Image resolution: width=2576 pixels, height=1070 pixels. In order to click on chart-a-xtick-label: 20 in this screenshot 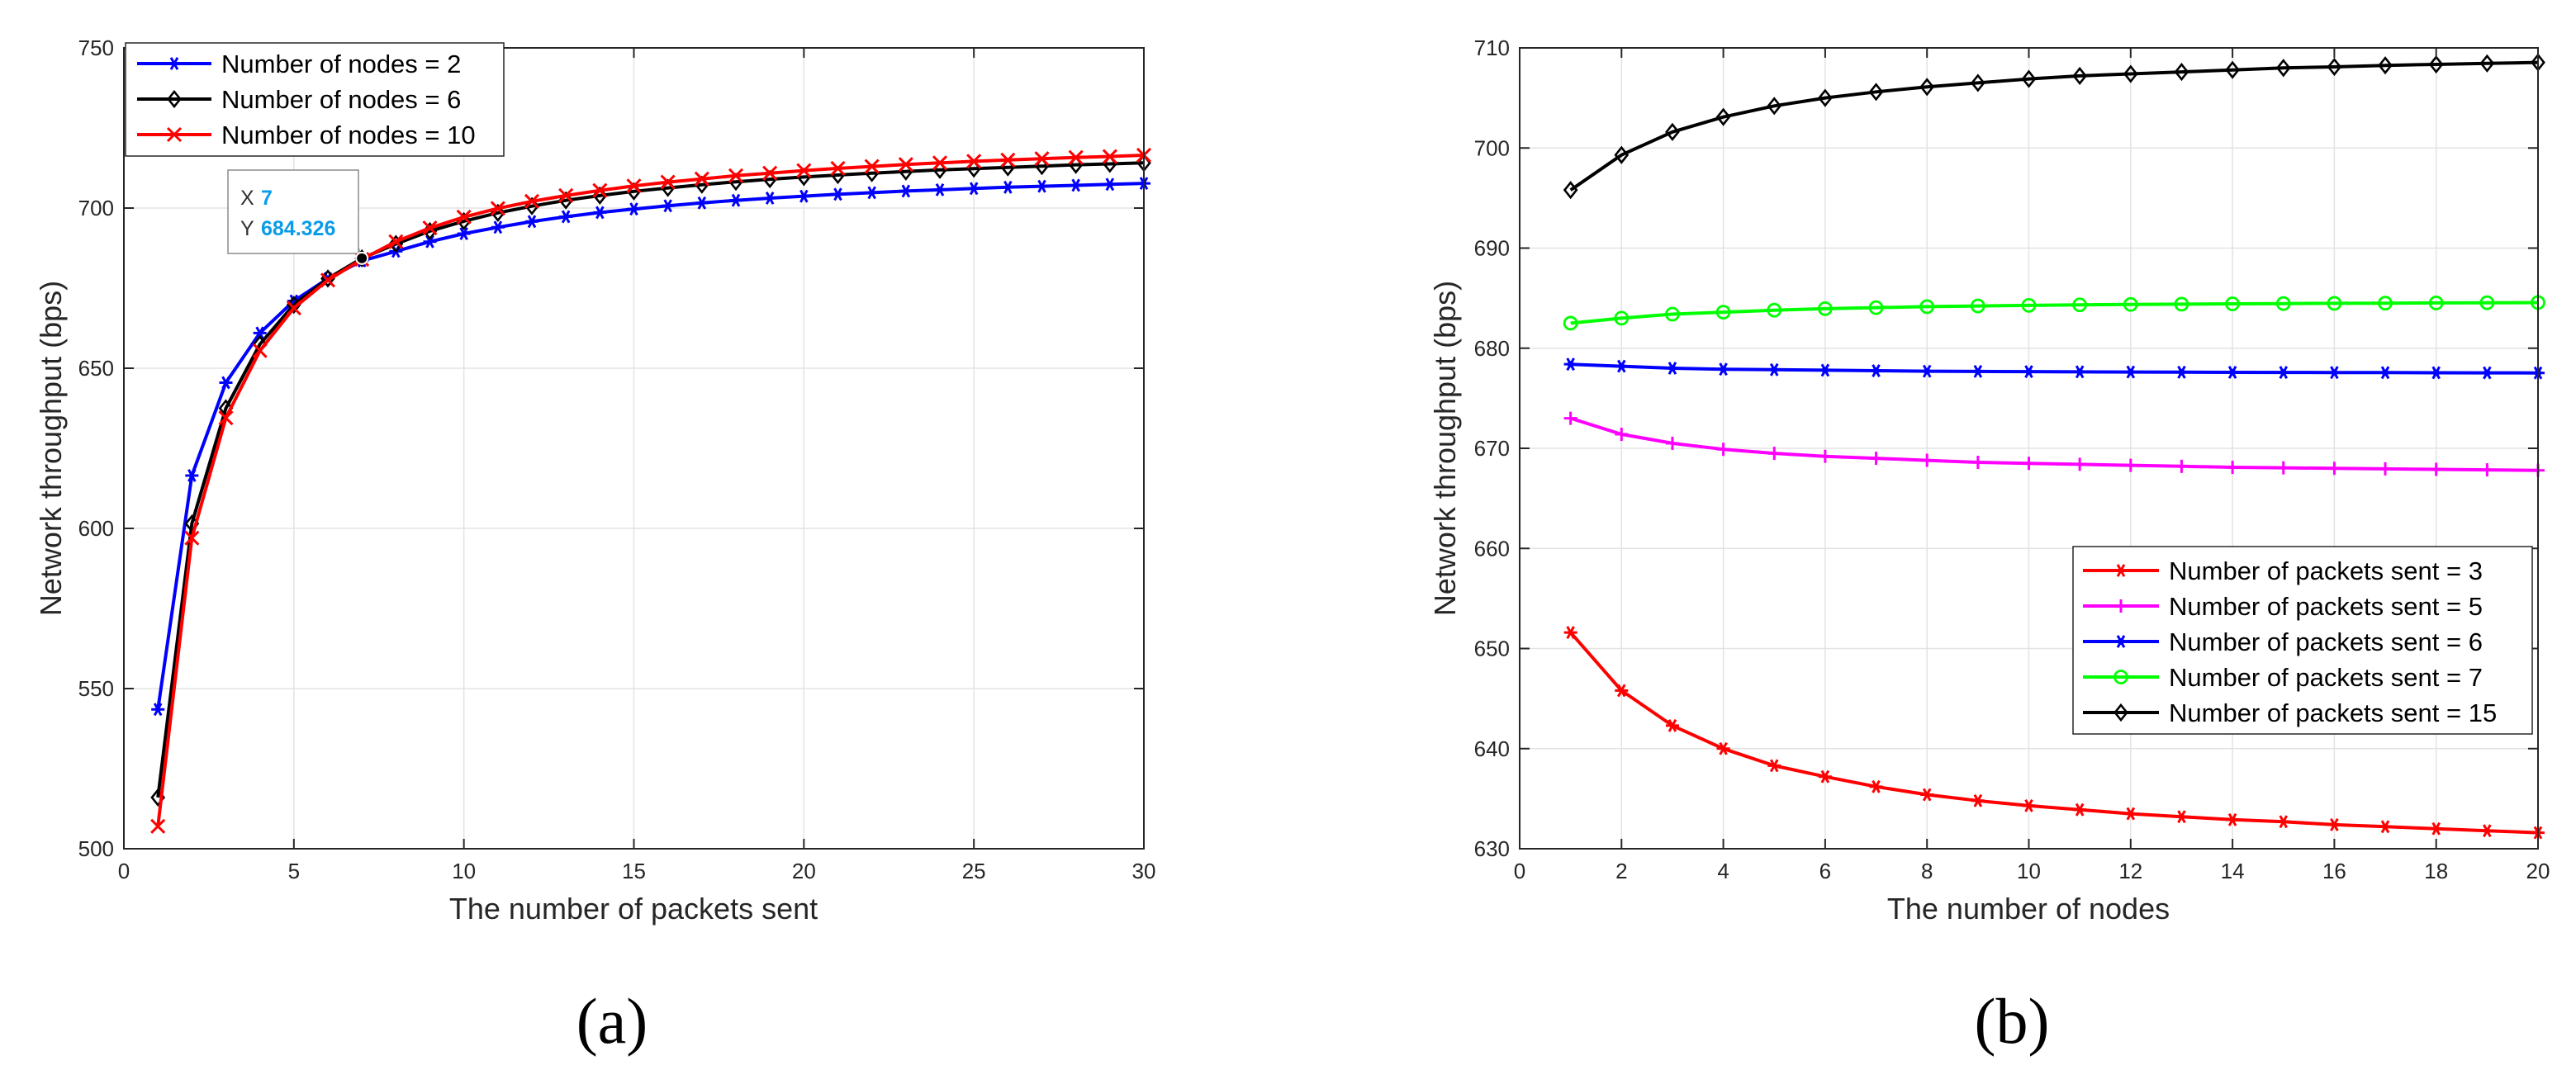, I will do `click(804, 871)`.